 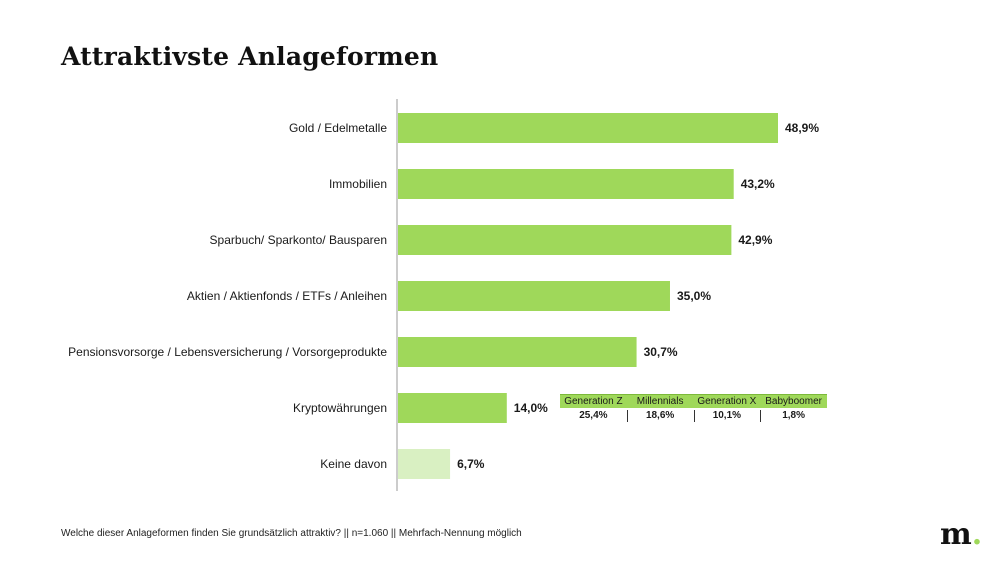 What do you see at coordinates (755, 240) in the screenshot?
I see `value-label: 42,9%` at bounding box center [755, 240].